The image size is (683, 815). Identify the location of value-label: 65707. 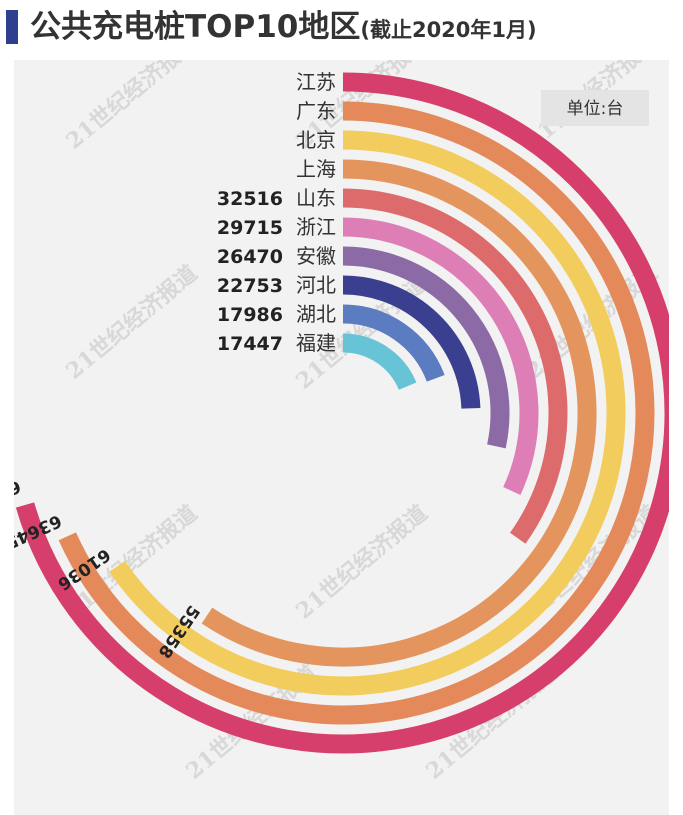
(18, 494).